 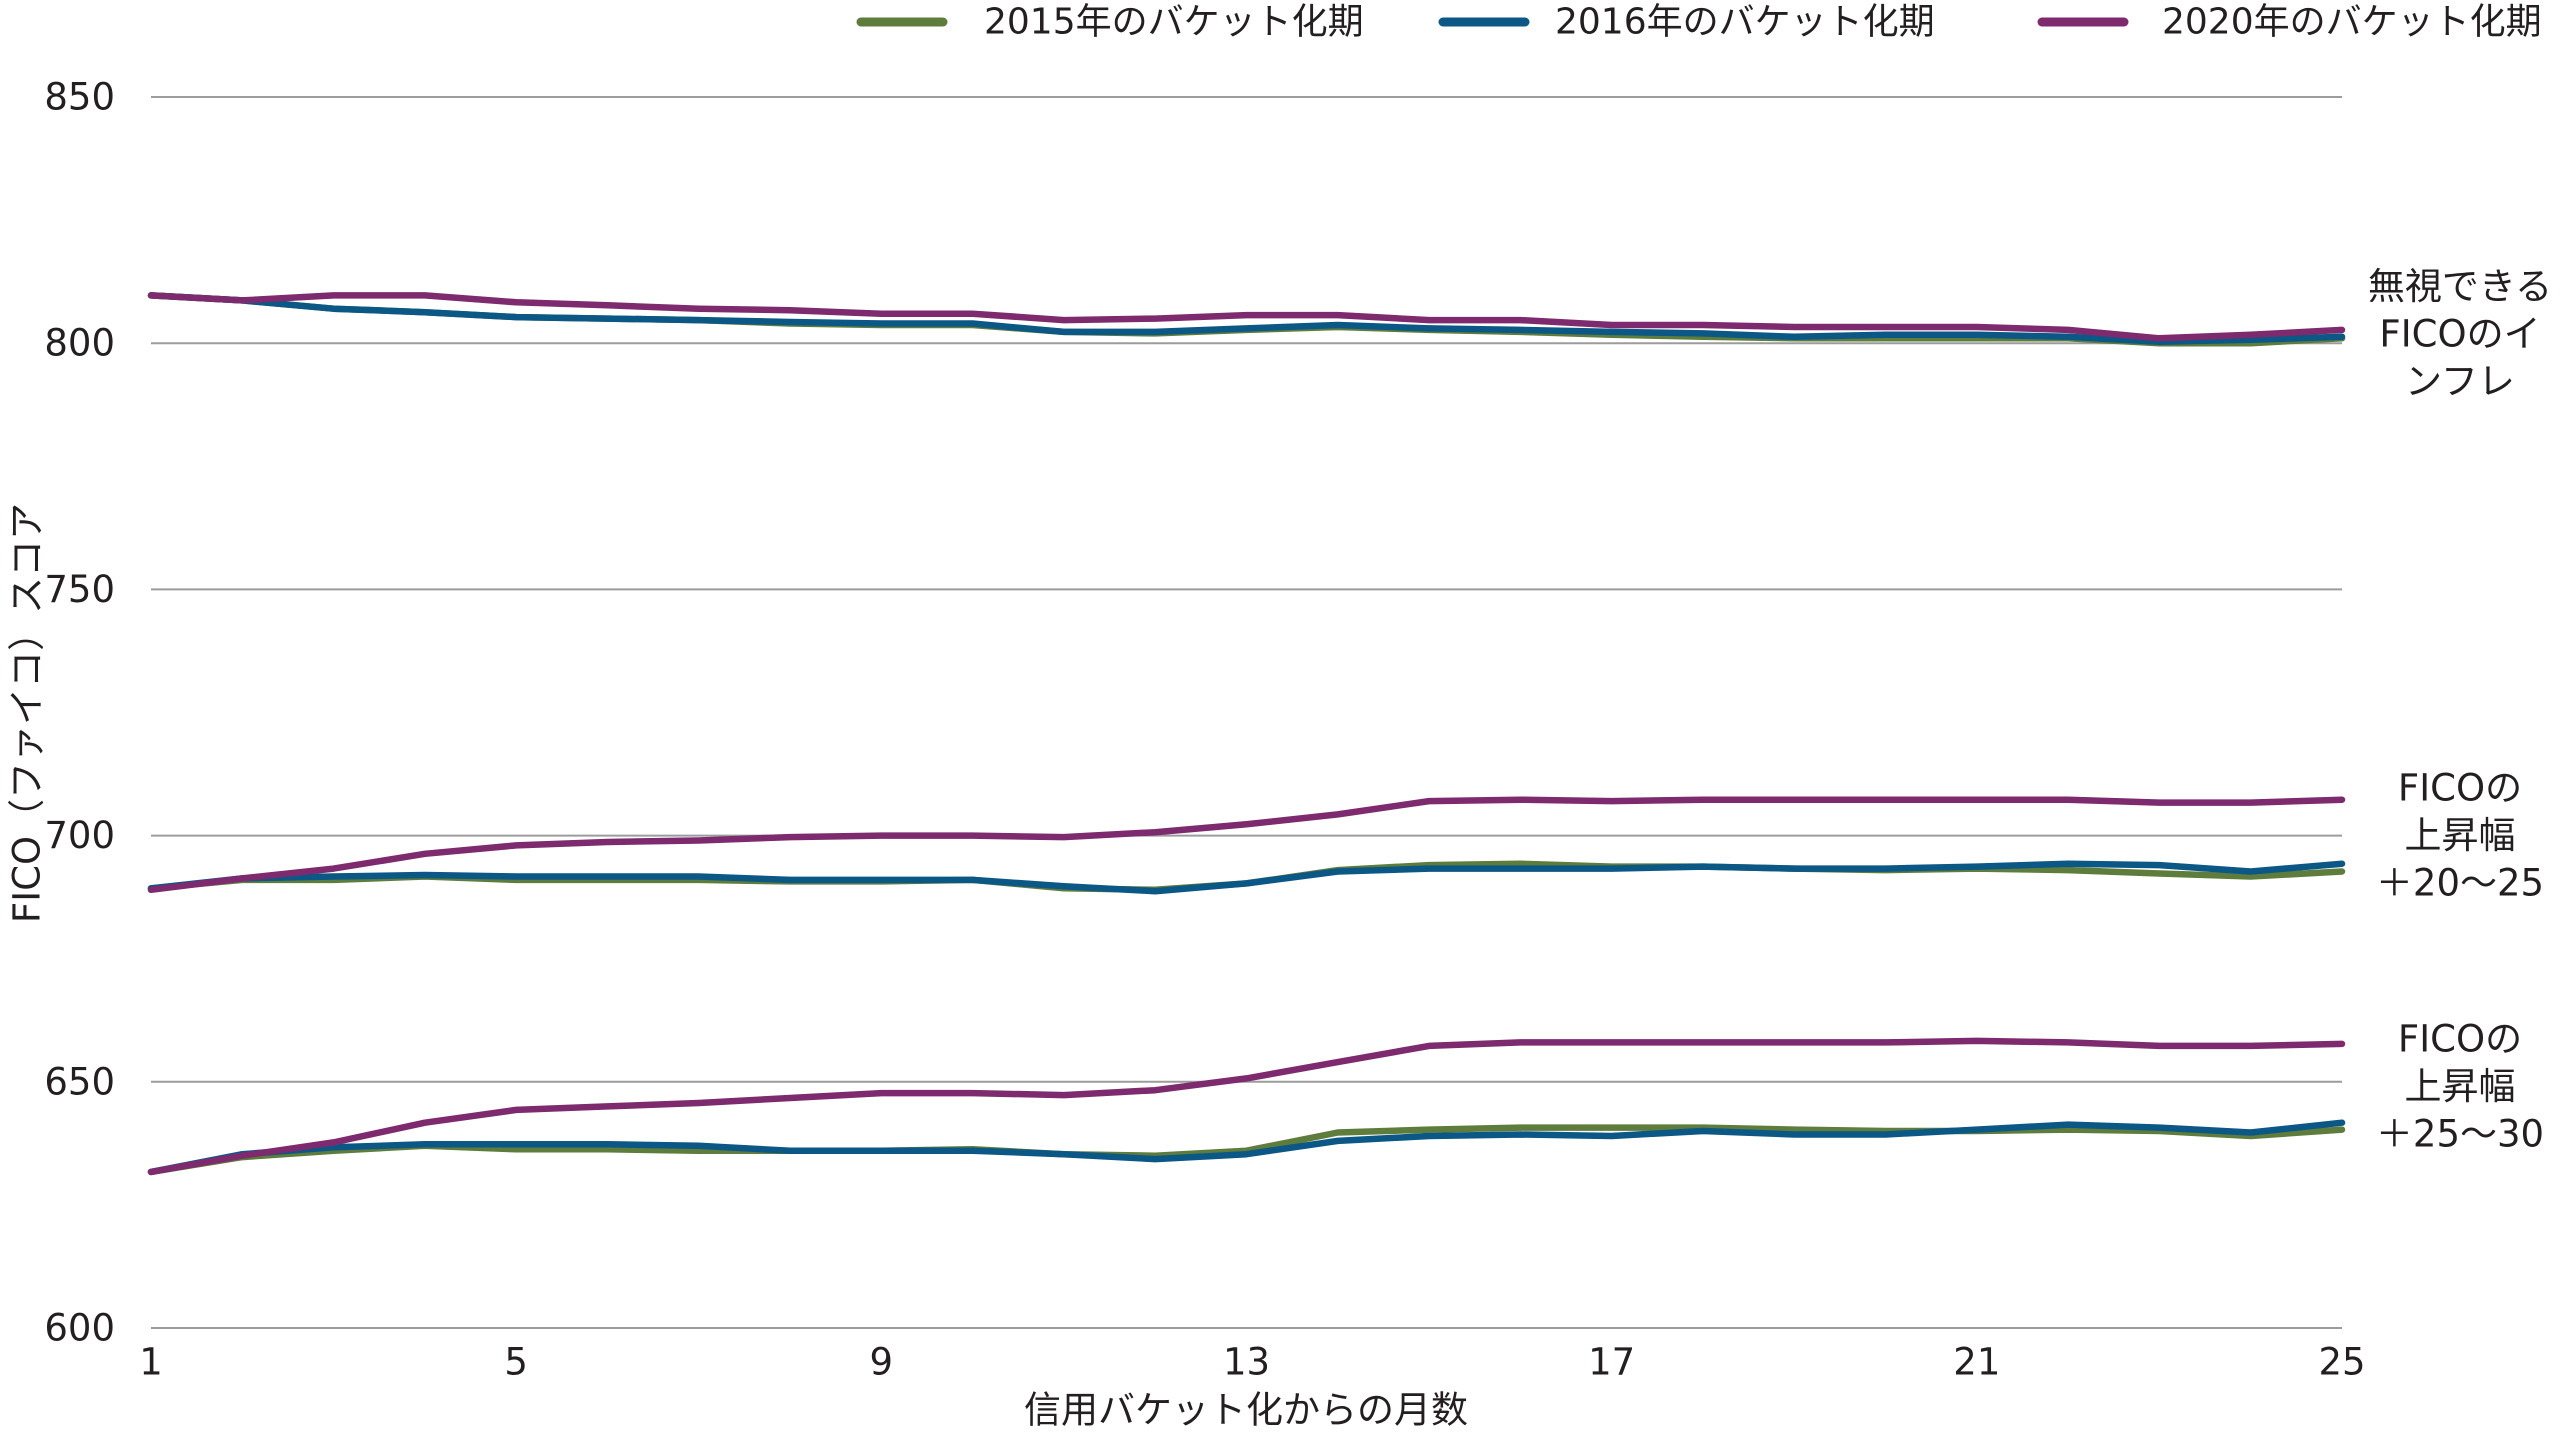 I want to click on annotation-line: ンフレ, so click(x=2460, y=381).